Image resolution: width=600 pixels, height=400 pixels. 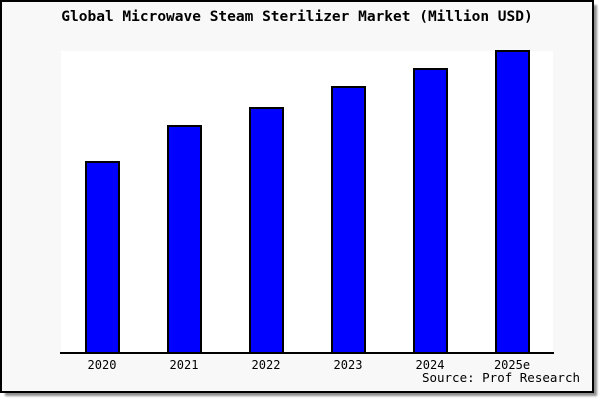 What do you see at coordinates (102, 365) in the screenshot?
I see `x-tick-label-2020: 2020` at bounding box center [102, 365].